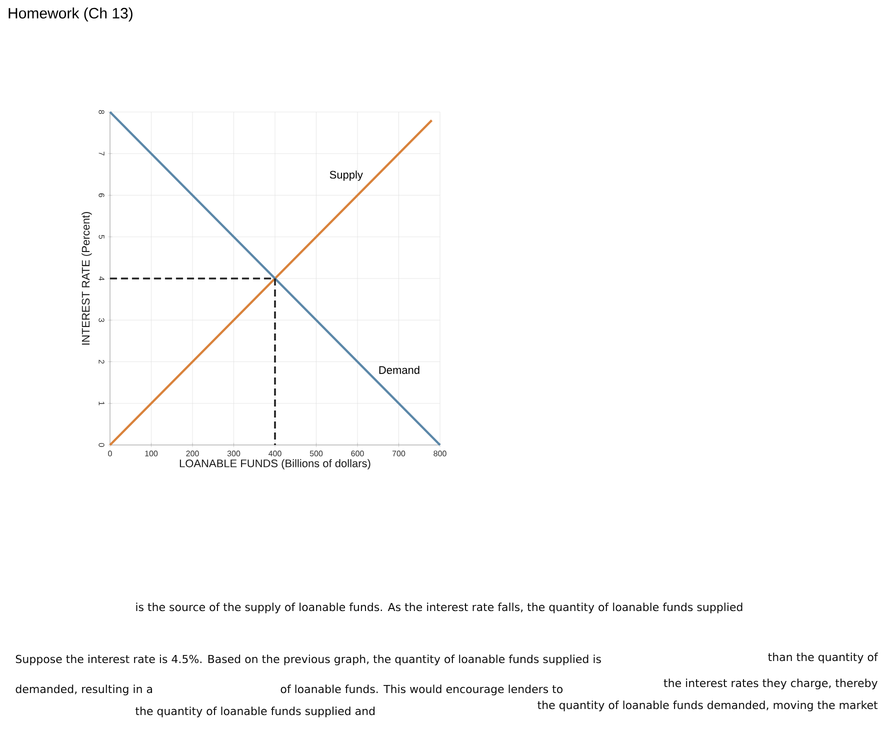 The image size is (881, 738). I want to click on text: of loanable funds. This would encourage lenders to, so click(421, 690).